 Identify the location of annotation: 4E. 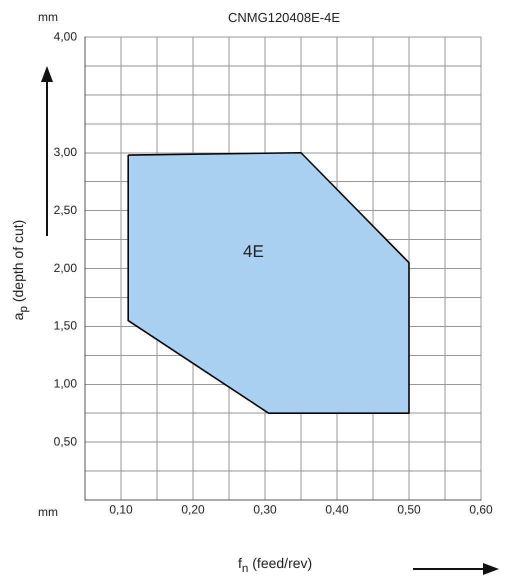
(253, 252).